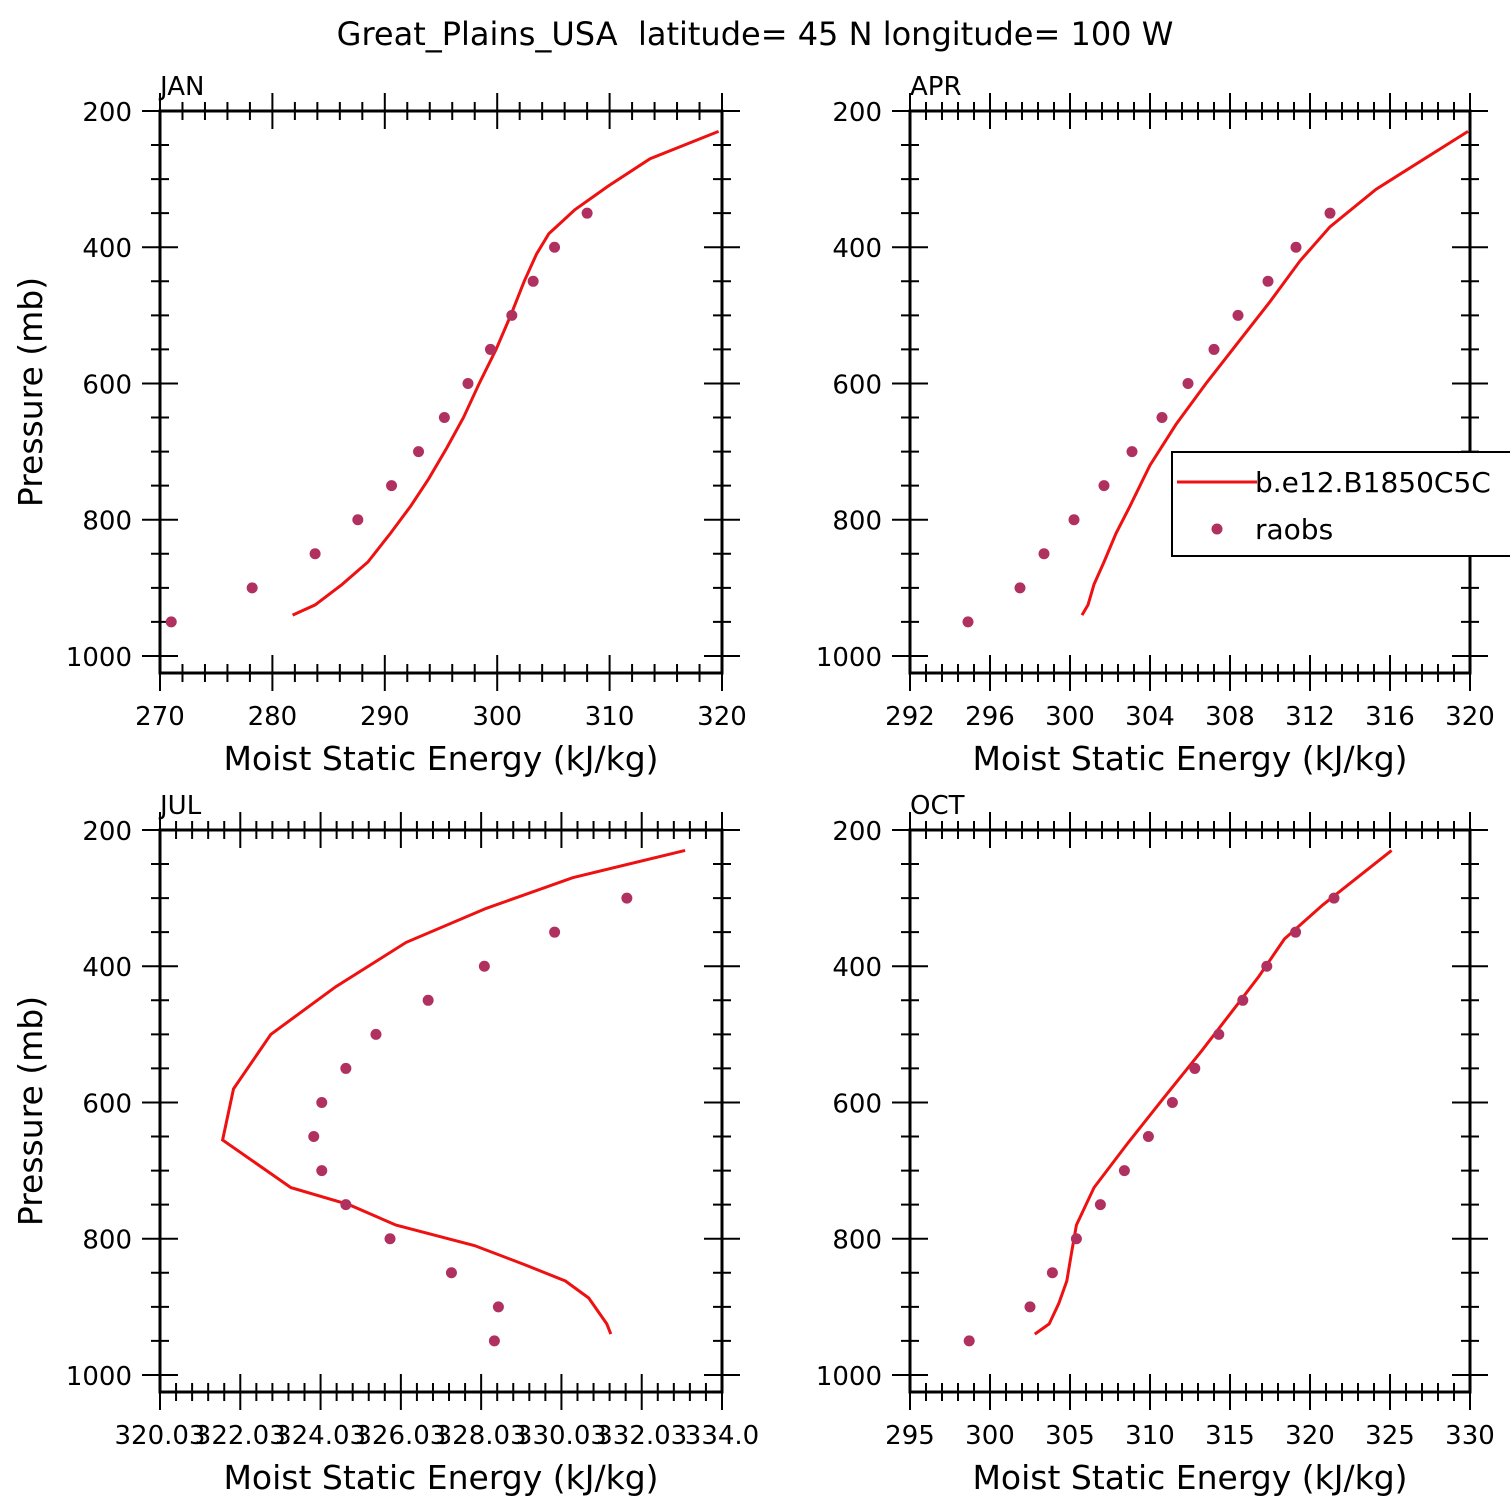  Describe the element at coordinates (1390, 717) in the screenshot. I see `x-tick-label: 316` at that location.